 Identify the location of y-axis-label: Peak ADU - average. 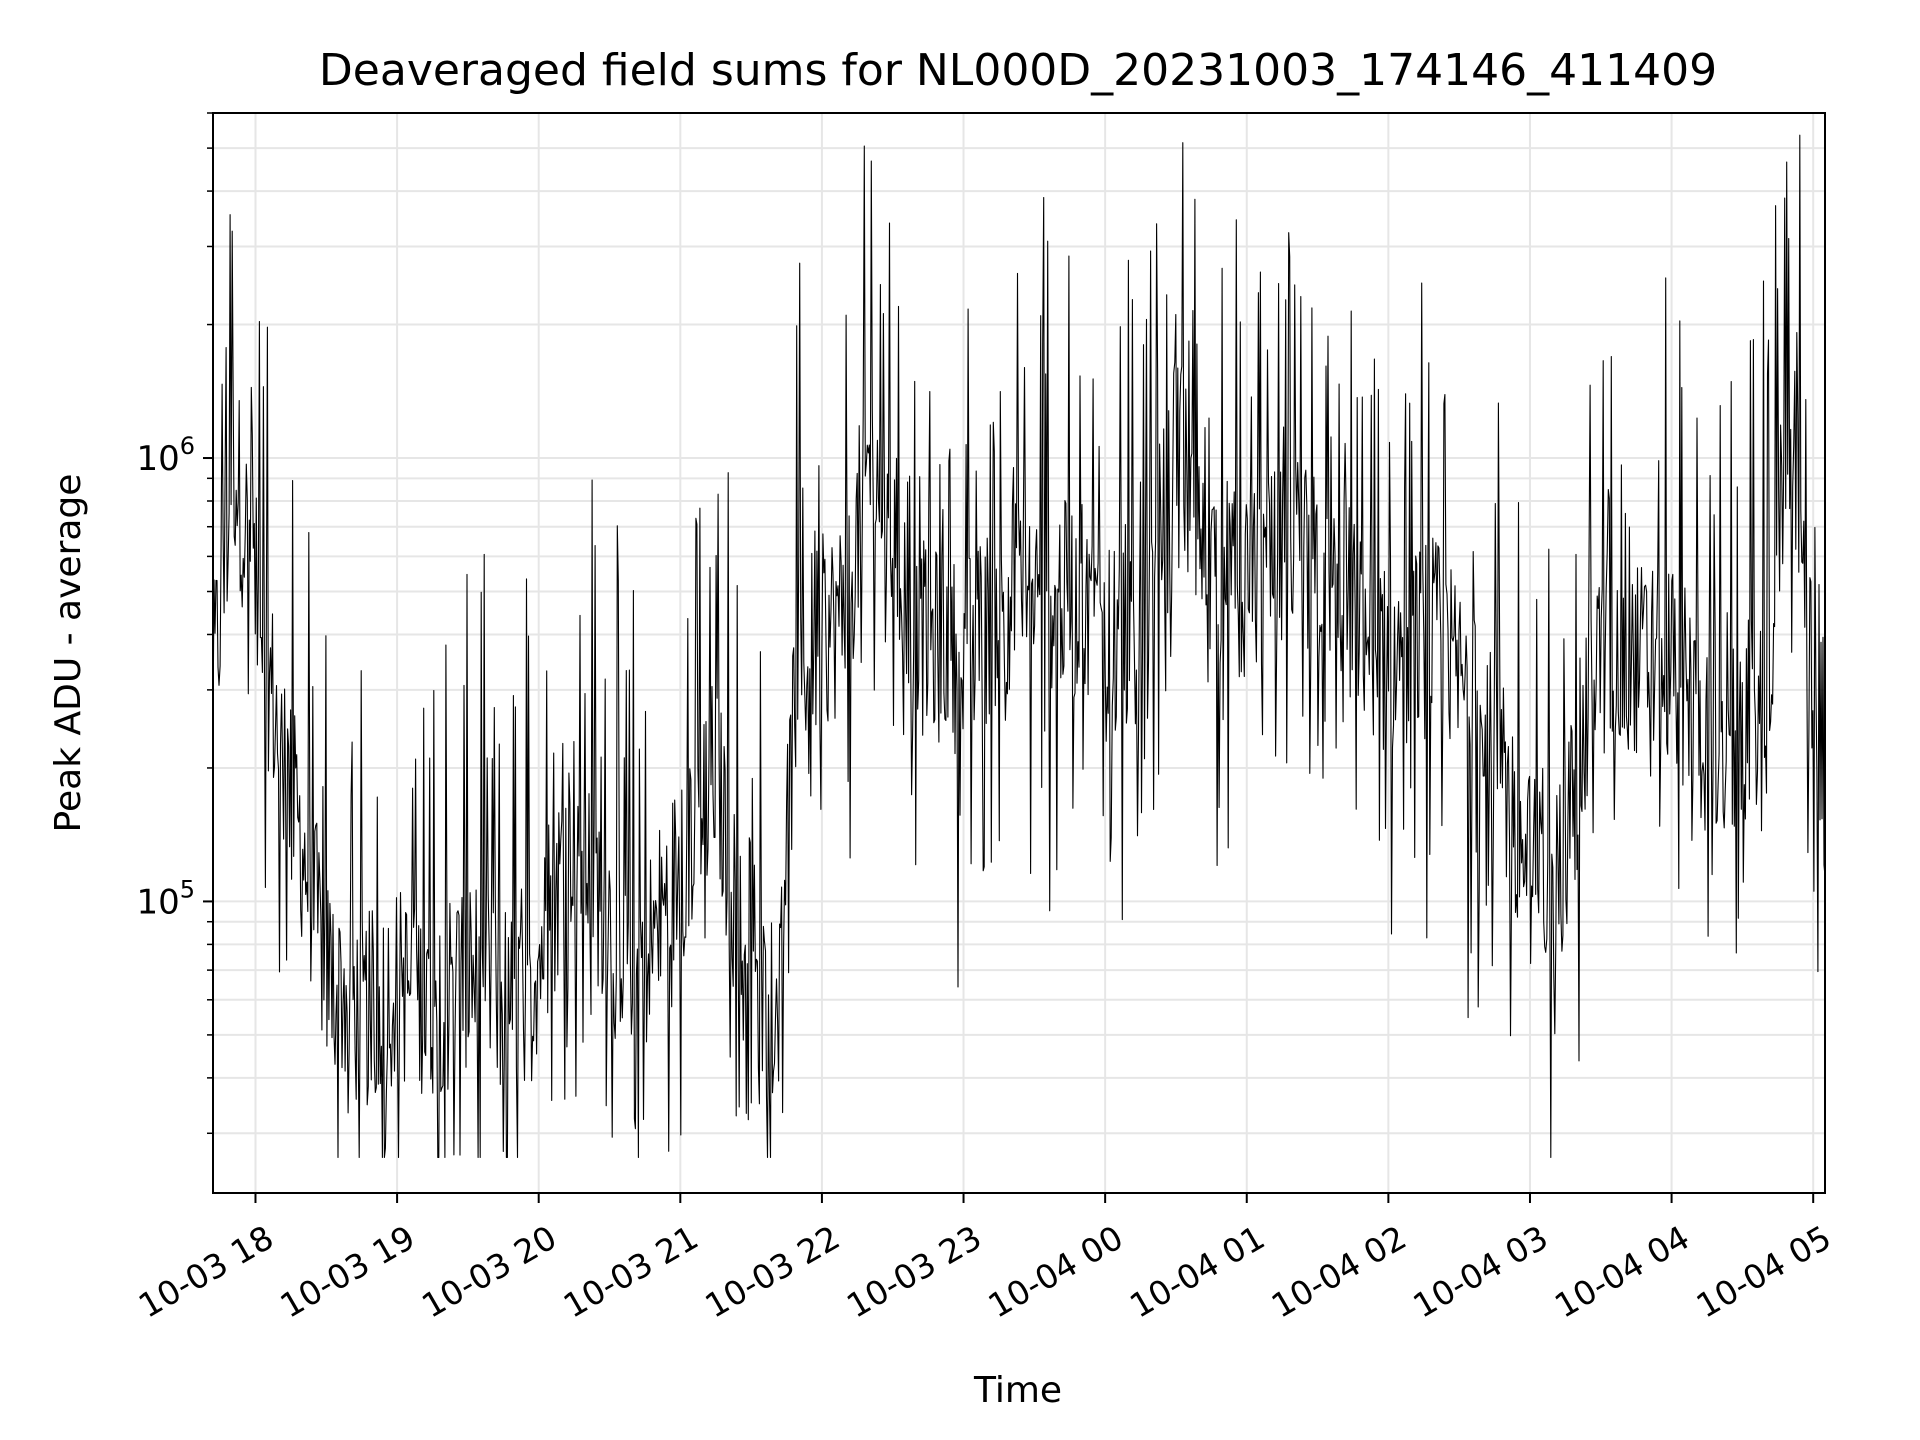
(68, 653).